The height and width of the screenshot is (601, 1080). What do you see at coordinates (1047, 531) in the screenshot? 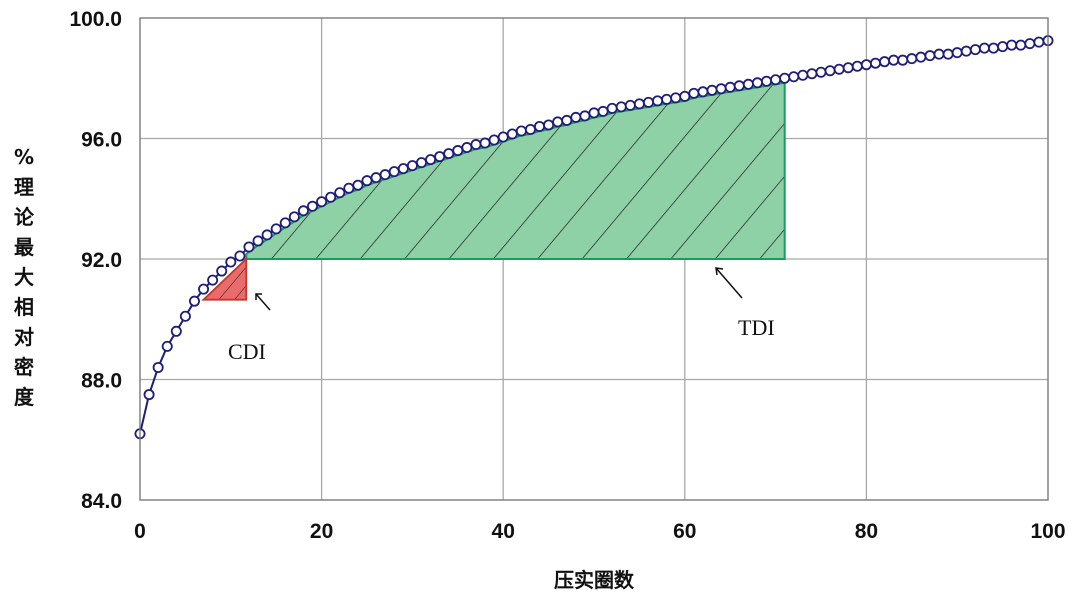
I see `x-tick-label: 100` at bounding box center [1047, 531].